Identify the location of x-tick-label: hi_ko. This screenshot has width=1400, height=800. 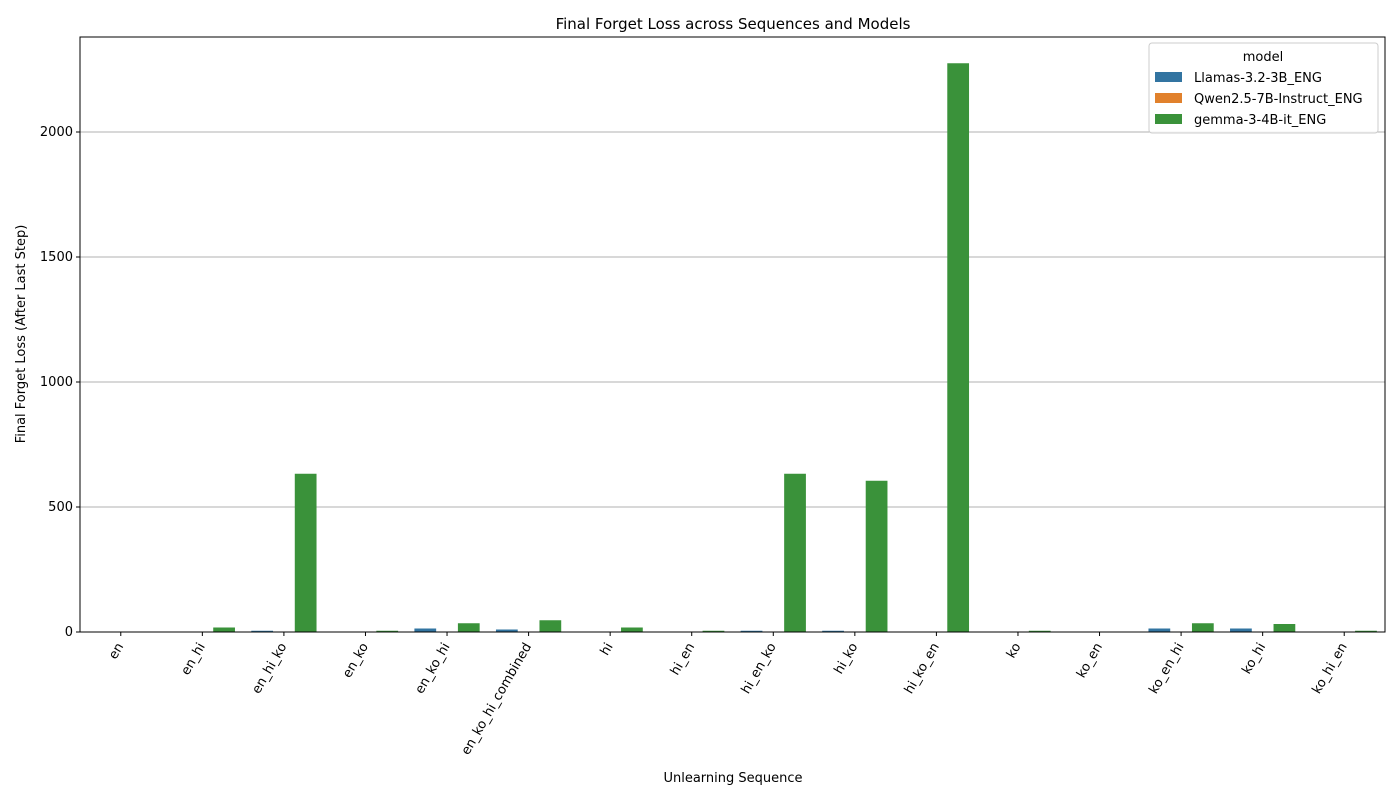
(847, 658).